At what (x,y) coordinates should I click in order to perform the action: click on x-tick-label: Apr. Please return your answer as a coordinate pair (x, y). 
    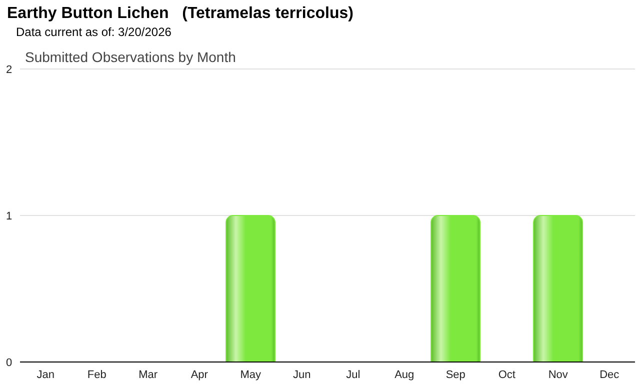
    Looking at the image, I should click on (199, 374).